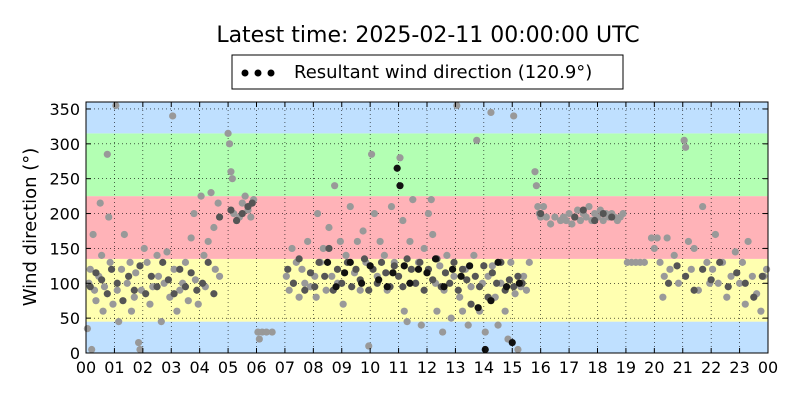  What do you see at coordinates (569, 367) in the screenshot?
I see `x-tick-label: 17` at bounding box center [569, 367].